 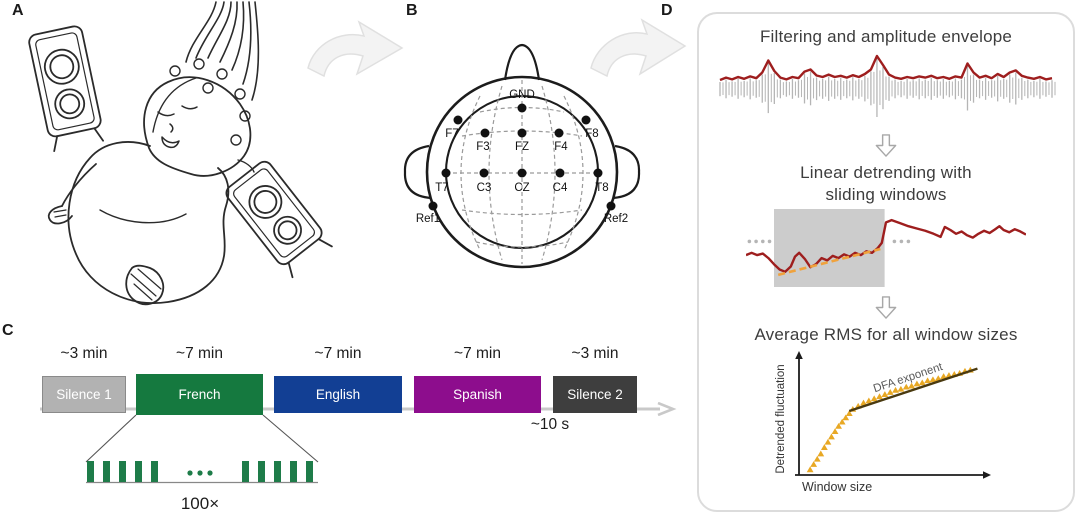 I want to click on timeline-block-silence1: Silence 1, so click(x=84, y=394).